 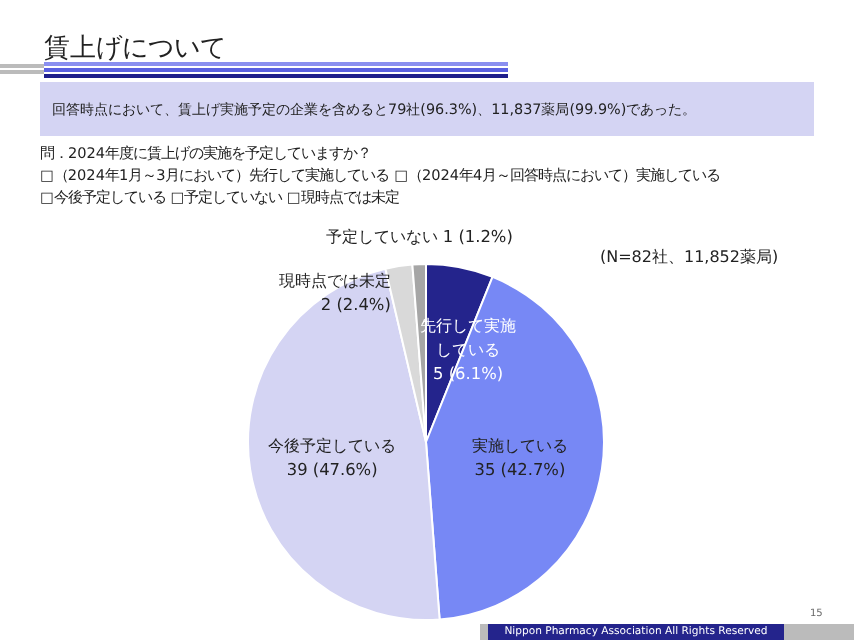 What do you see at coordinates (519, 444) in the screenshot?
I see `slice-label: 実施している` at bounding box center [519, 444].